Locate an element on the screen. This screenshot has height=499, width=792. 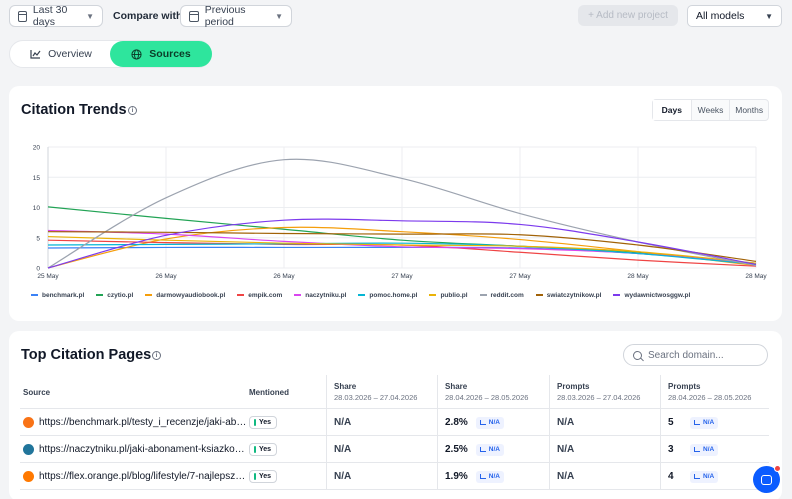
share-curr-cell: 2.5% N/A is located at coordinates (493, 449).